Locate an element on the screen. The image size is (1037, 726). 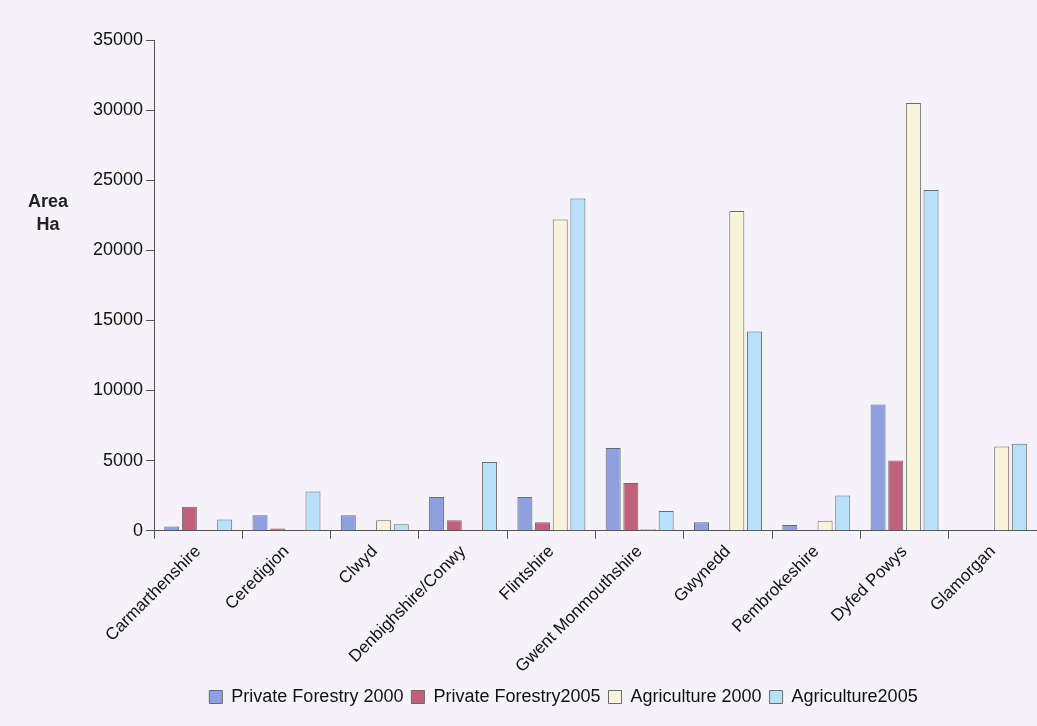
y-tick-label: 15000 is located at coordinates (118, 319).